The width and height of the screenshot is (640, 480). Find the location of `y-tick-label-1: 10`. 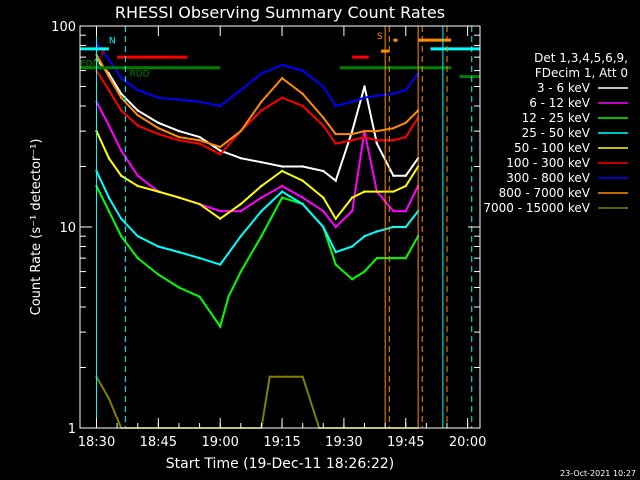

y-tick-label-1: 10 is located at coordinates (67, 228).